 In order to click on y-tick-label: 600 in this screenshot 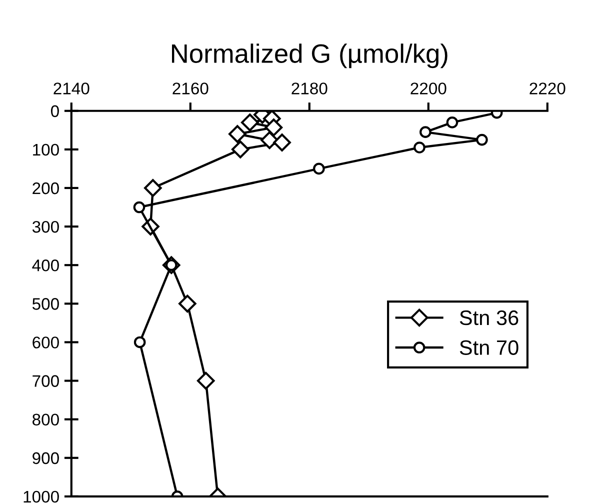, I will do `click(45, 342)`.